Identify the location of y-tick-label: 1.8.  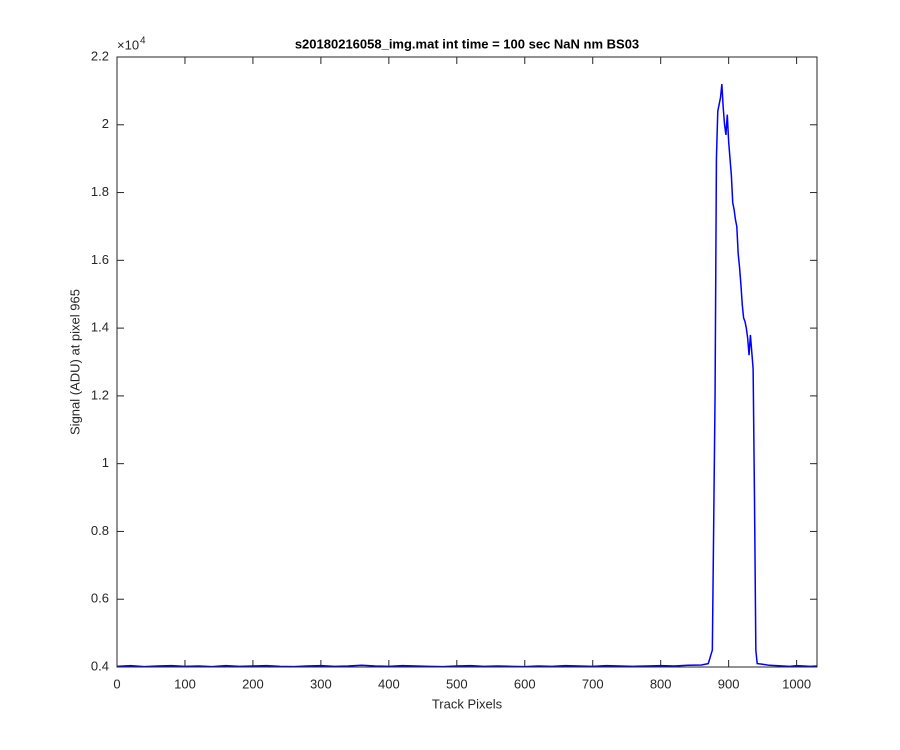
(100, 191).